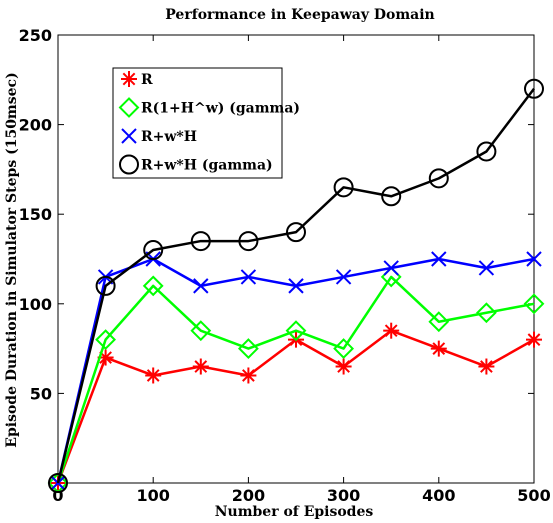  What do you see at coordinates (220, 109) in the screenshot?
I see `legend-label: R(1+H^w) (gamma)` at bounding box center [220, 109].